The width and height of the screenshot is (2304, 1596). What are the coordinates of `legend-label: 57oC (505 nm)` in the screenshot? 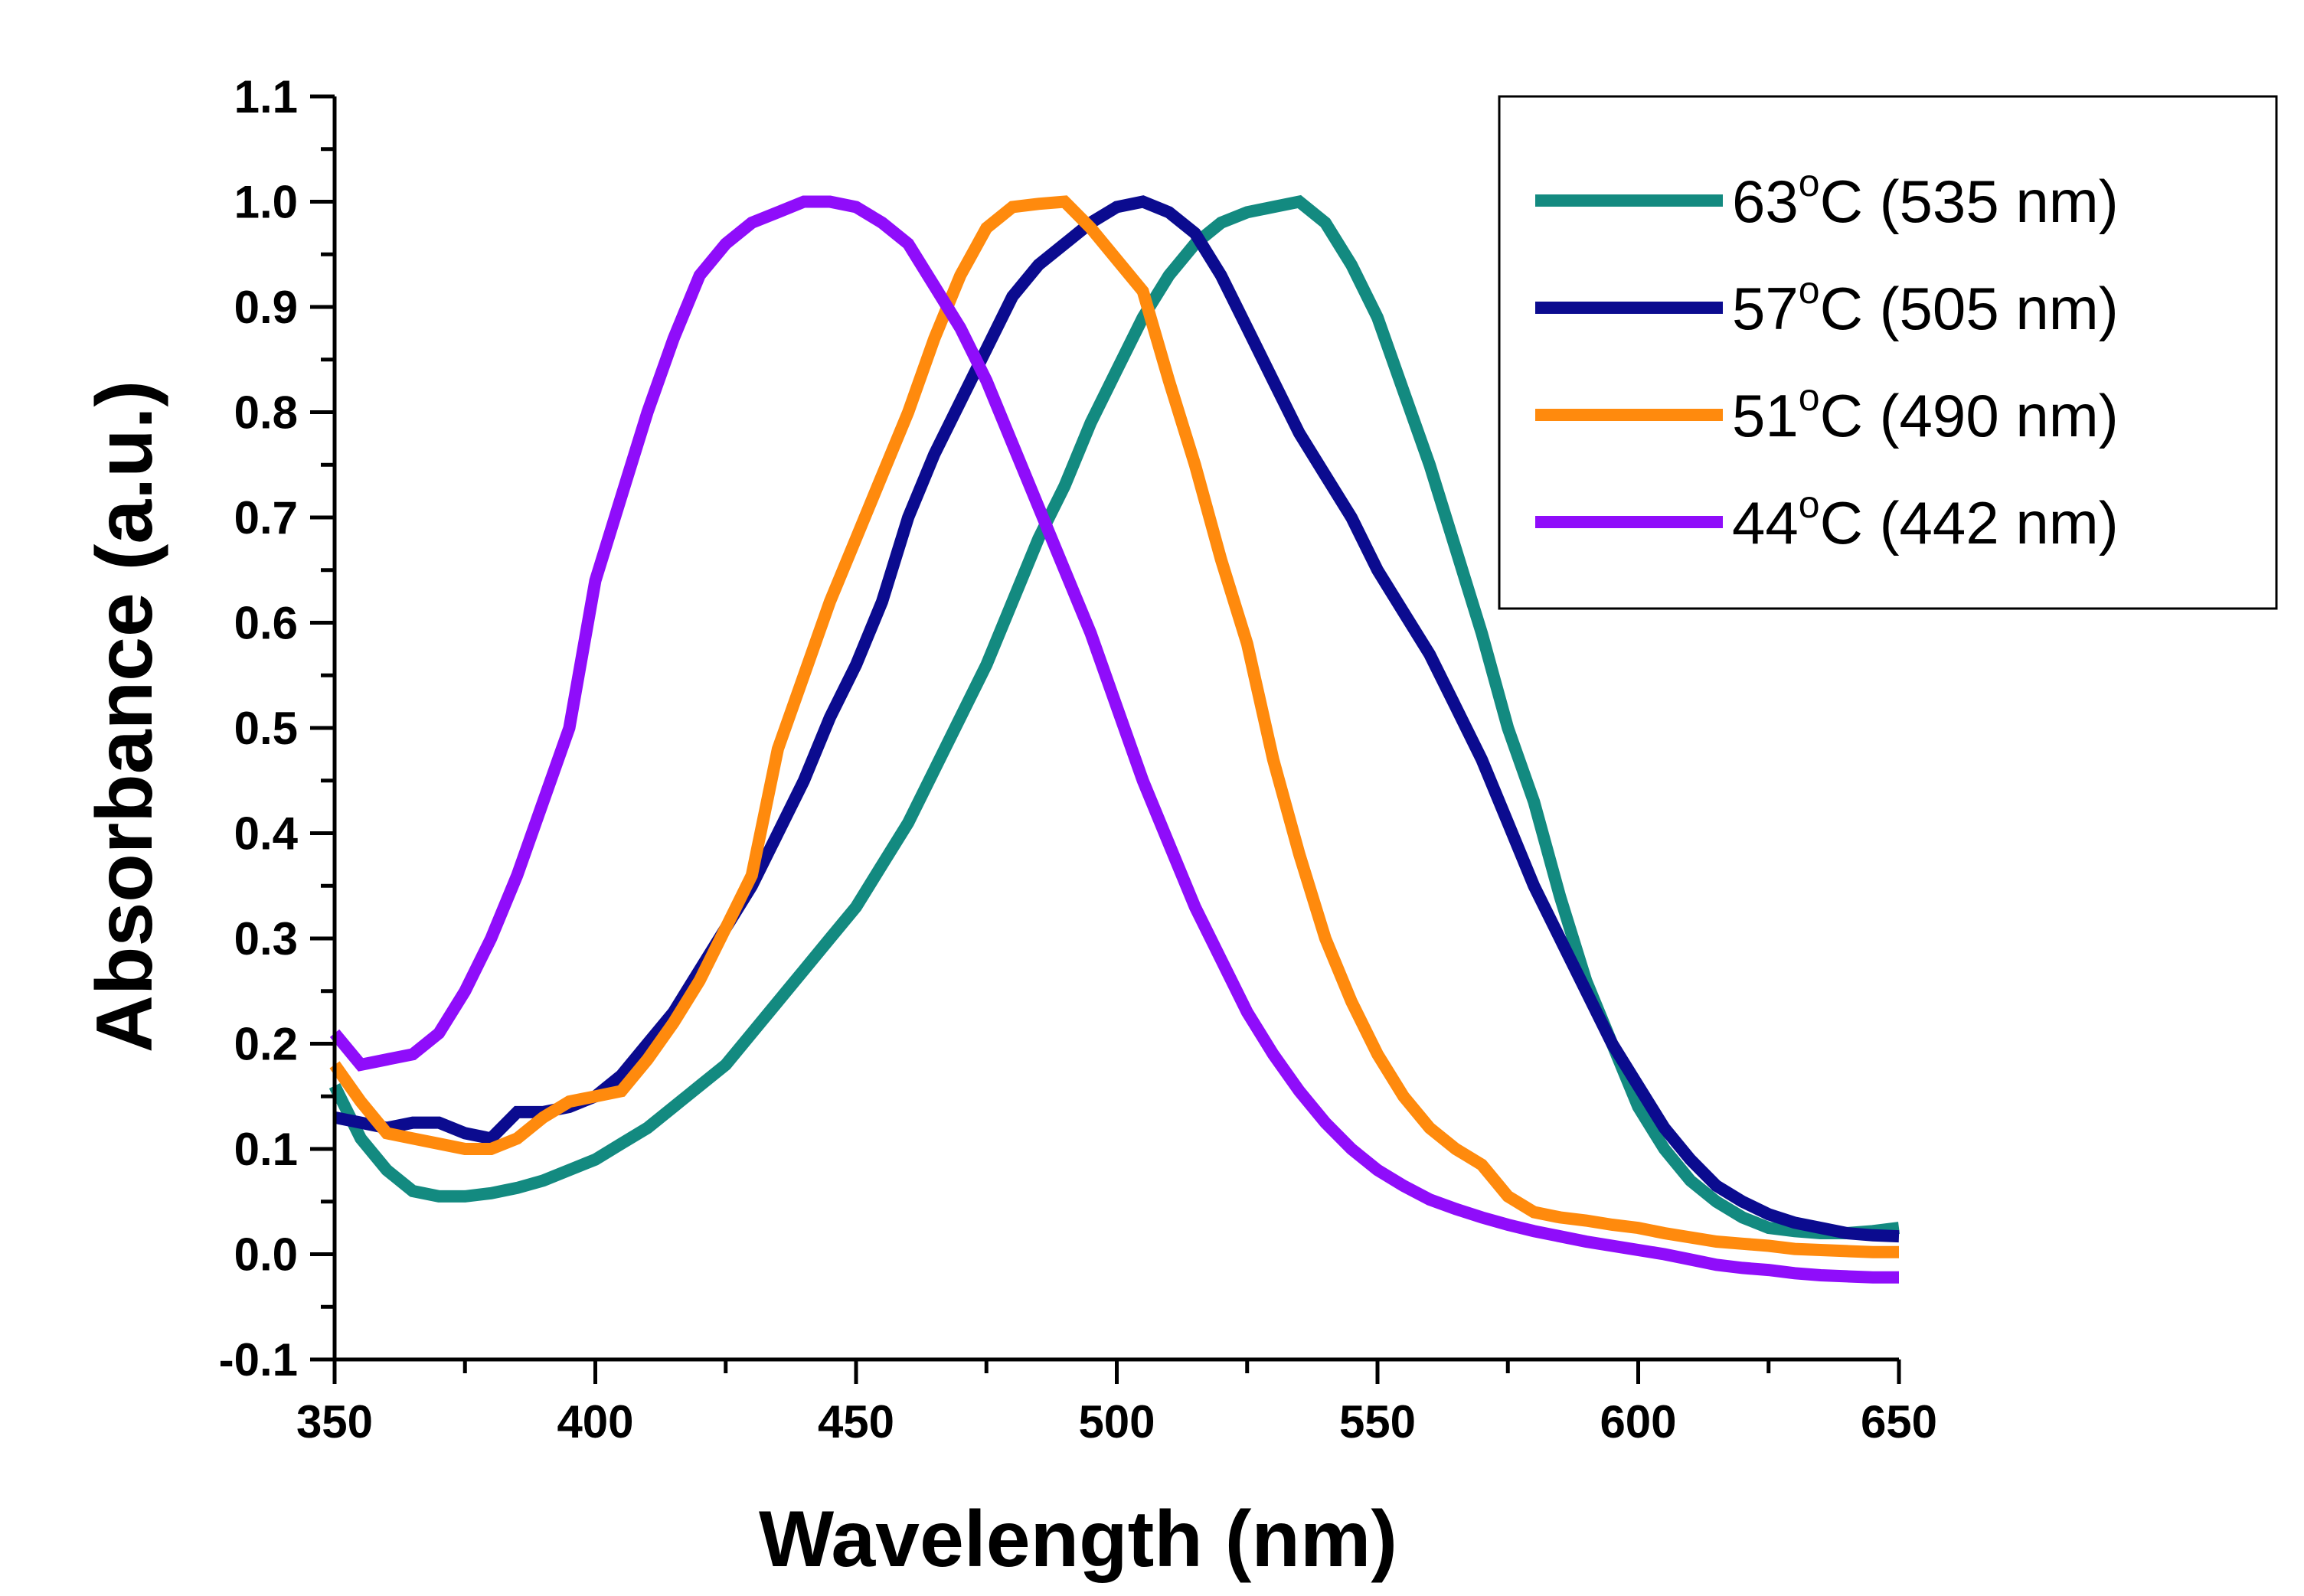 It's located at (1925, 305).